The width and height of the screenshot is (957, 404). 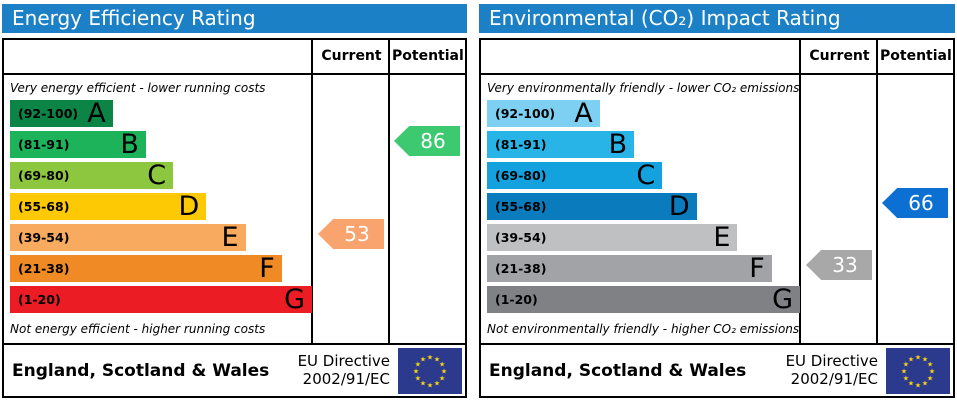 I want to click on band-range: (55-68), so click(x=521, y=206).